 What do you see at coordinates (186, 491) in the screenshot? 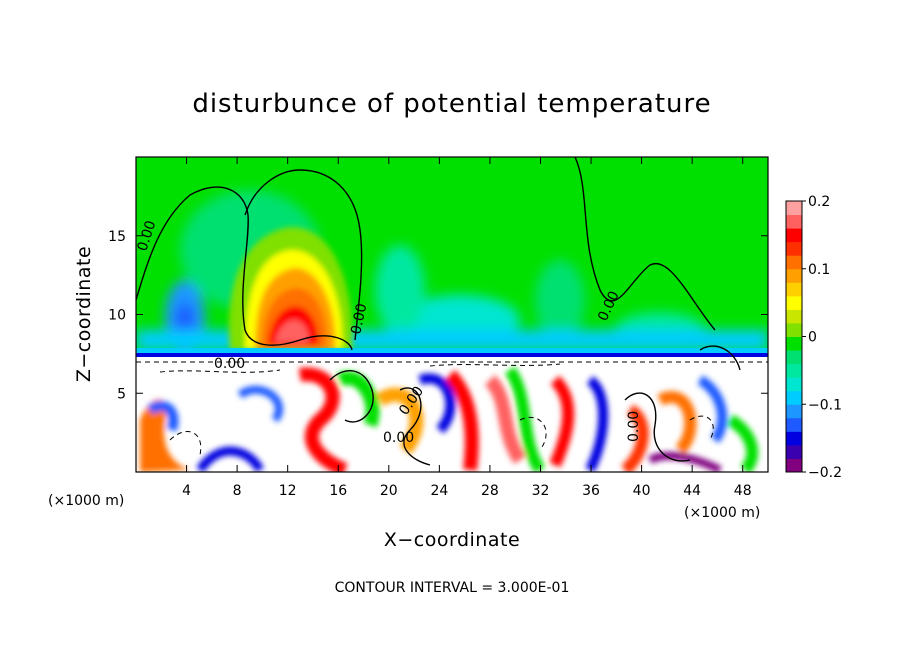
I see `x-tick-label: 4` at bounding box center [186, 491].